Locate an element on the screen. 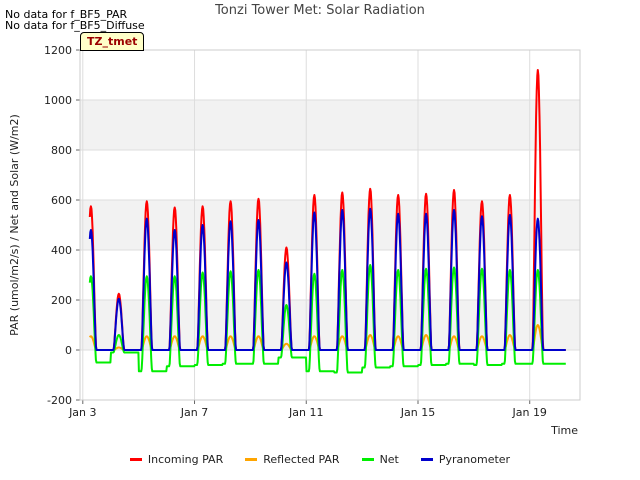 The image size is (640, 480). y-tick-label: 0 is located at coordinates (68, 350).